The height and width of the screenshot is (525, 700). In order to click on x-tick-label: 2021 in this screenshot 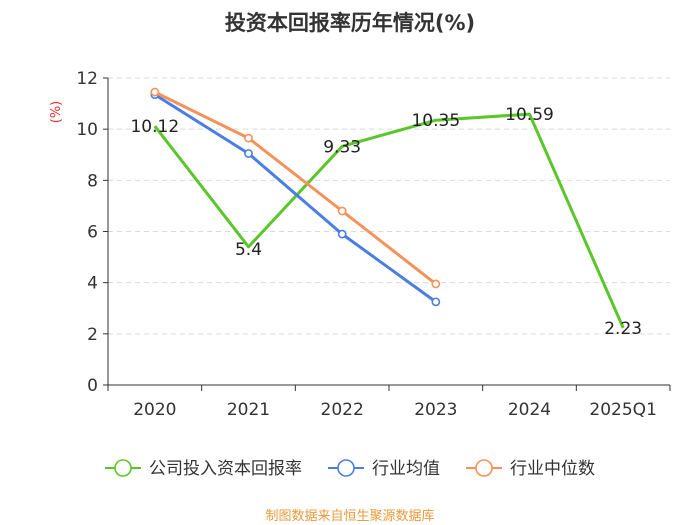, I will do `click(248, 410)`.